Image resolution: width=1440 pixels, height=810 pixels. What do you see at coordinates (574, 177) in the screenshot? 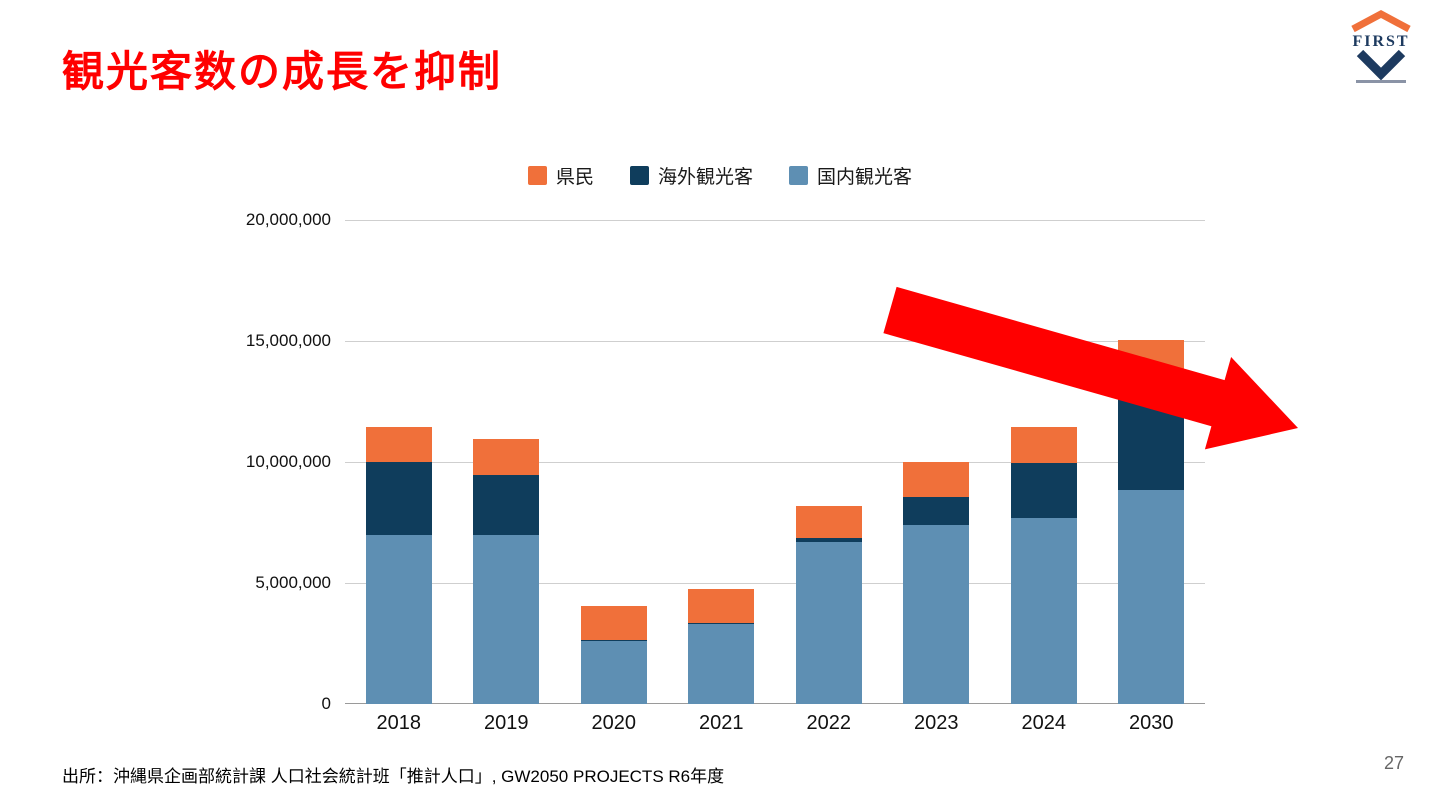
I see `legend-label: 県民` at bounding box center [574, 177].